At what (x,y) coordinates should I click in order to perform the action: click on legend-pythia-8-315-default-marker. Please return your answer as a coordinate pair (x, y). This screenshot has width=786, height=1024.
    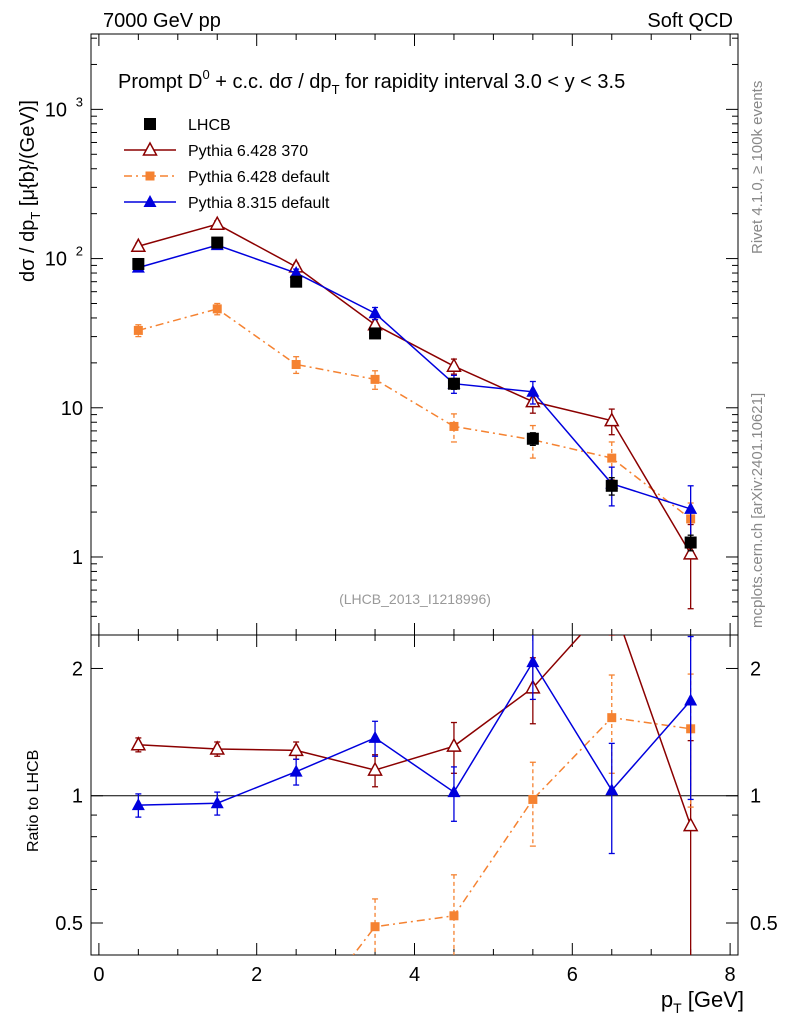
    Looking at the image, I should click on (150, 201).